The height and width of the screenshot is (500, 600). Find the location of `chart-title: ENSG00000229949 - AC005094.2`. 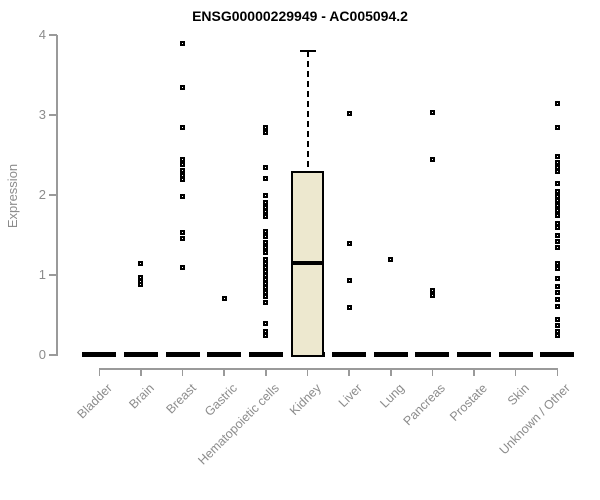

chart-title: ENSG00000229949 - AC005094.2 is located at coordinates (300, 16).